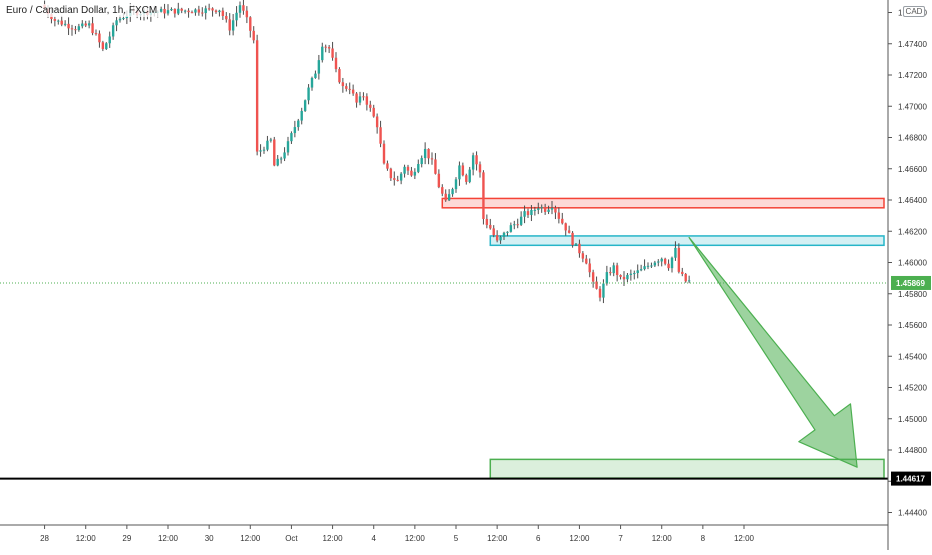 Image resolution: width=932 pixels, height=555 pixels. Describe the element at coordinates (456, 538) in the screenshot. I see `time-tick-label: 5` at that location.